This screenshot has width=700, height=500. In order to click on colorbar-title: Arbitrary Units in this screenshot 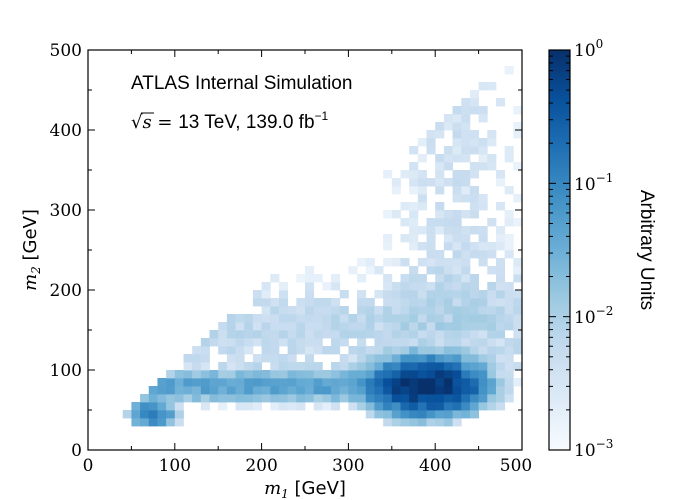, I will do `click(646, 250)`.